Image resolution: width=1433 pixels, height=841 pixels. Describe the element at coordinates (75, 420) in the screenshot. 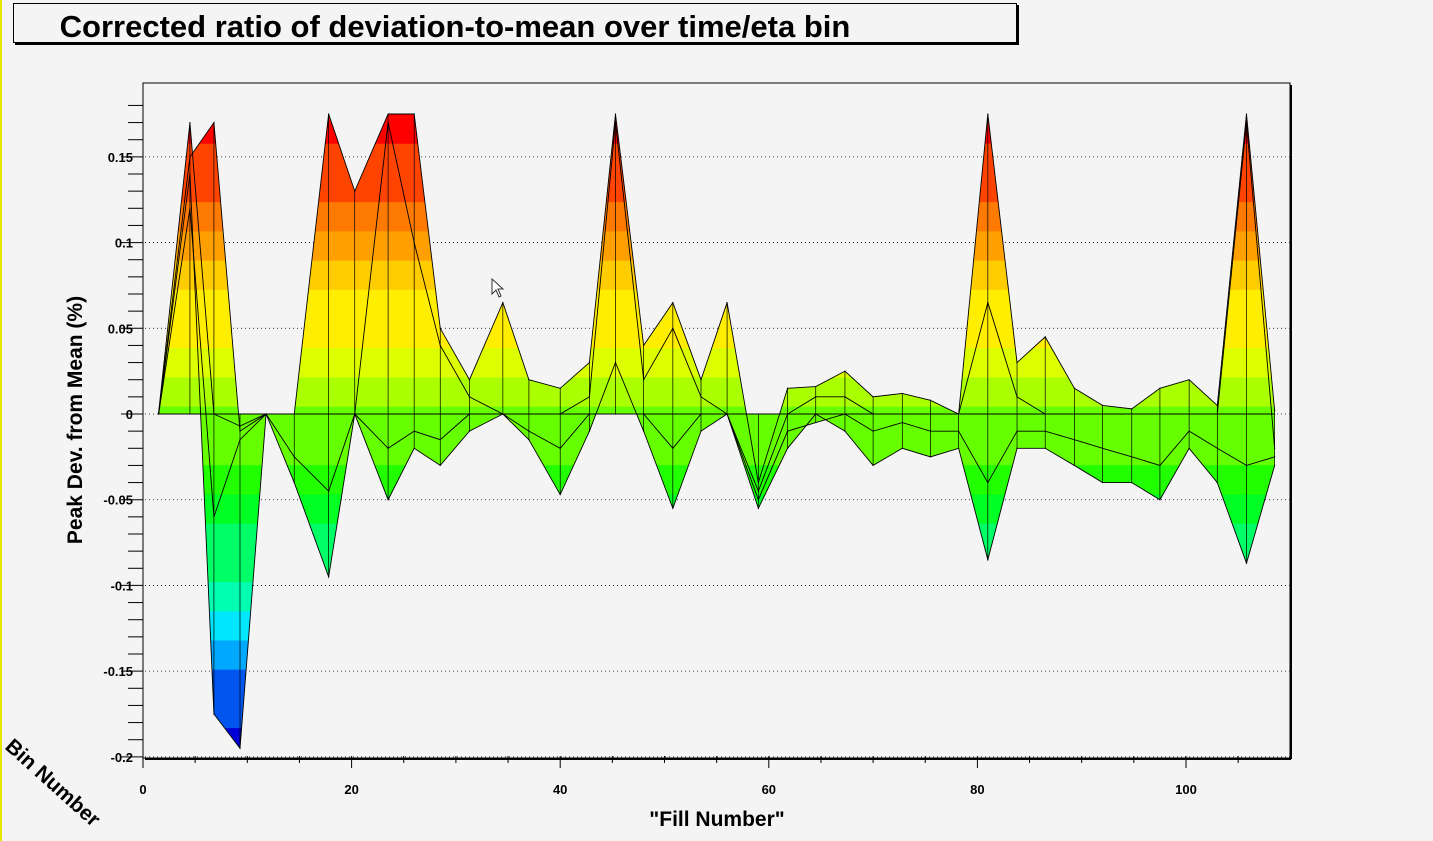

I see `y-axis-title: Peak Dev. from Mean (%)` at that location.